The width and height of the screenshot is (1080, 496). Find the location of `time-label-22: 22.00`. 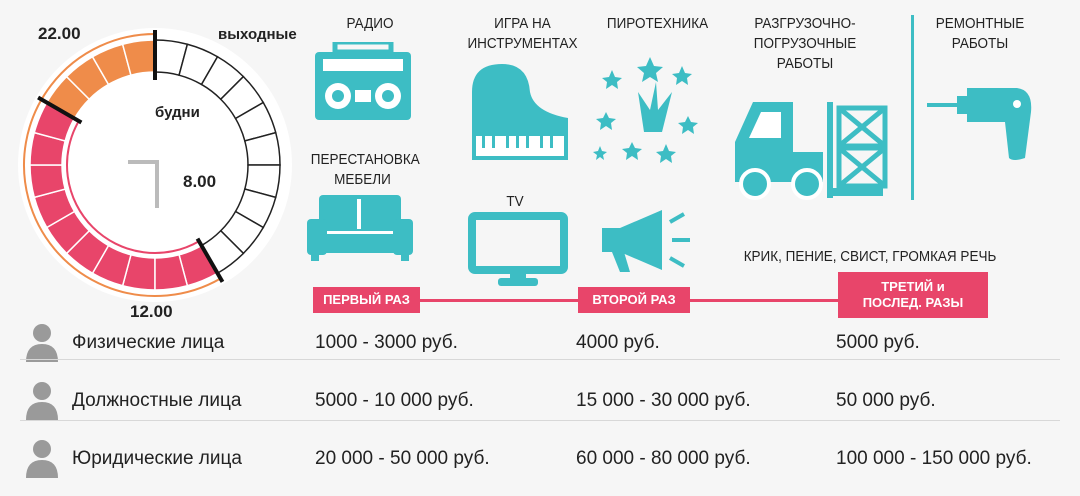

time-label-22: 22.00 is located at coordinates (59, 33).